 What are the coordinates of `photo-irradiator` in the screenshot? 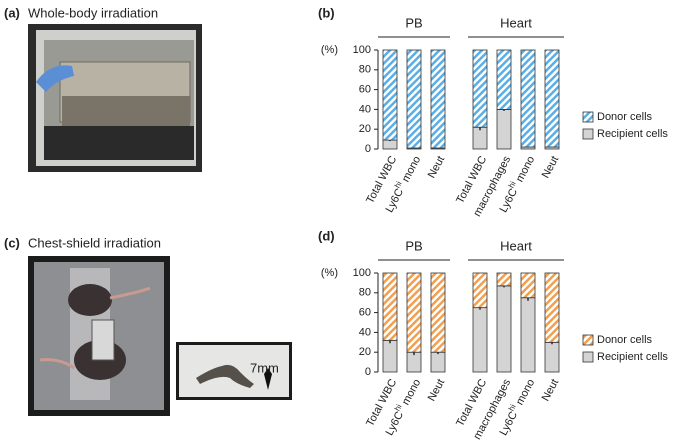 It's located at (115, 98).